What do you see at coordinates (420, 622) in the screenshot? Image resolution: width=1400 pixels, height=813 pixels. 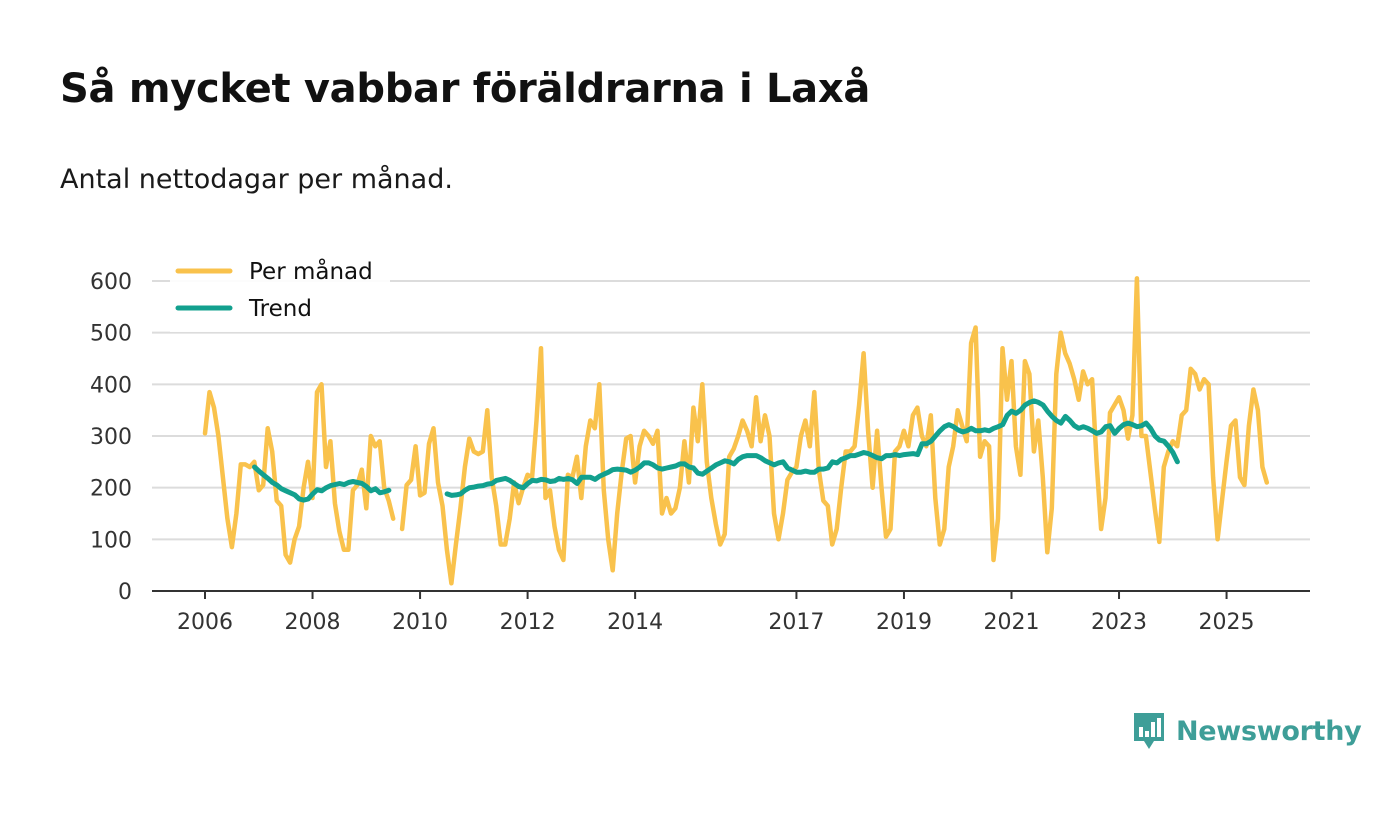 I see `x-tick-label: 2010` at bounding box center [420, 622].